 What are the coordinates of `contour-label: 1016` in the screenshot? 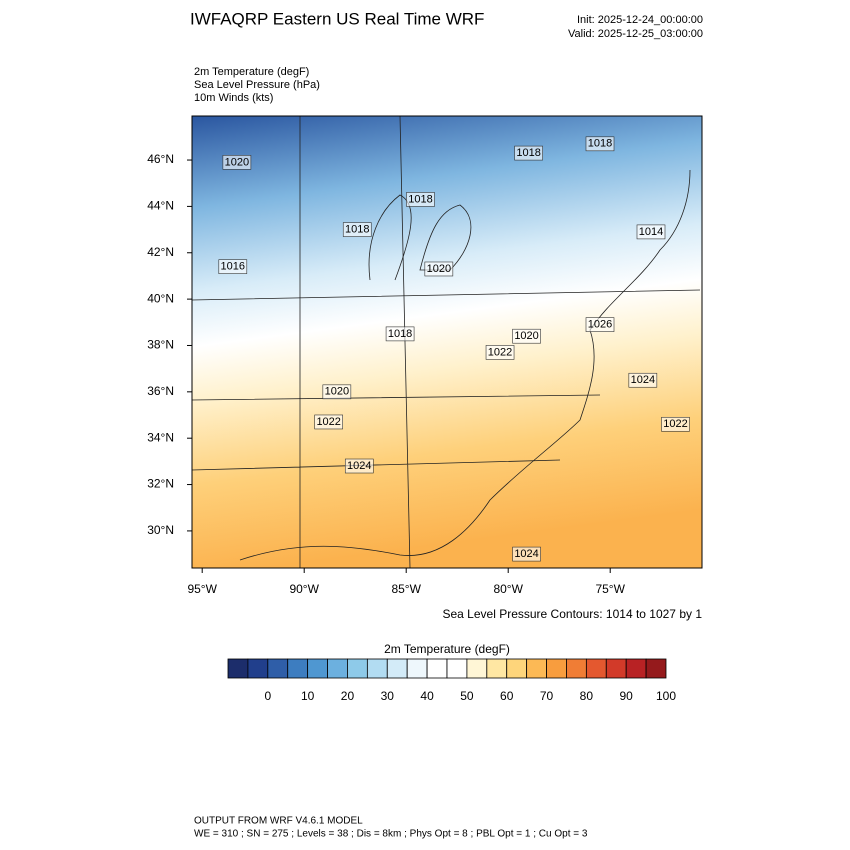 It's located at (233, 267).